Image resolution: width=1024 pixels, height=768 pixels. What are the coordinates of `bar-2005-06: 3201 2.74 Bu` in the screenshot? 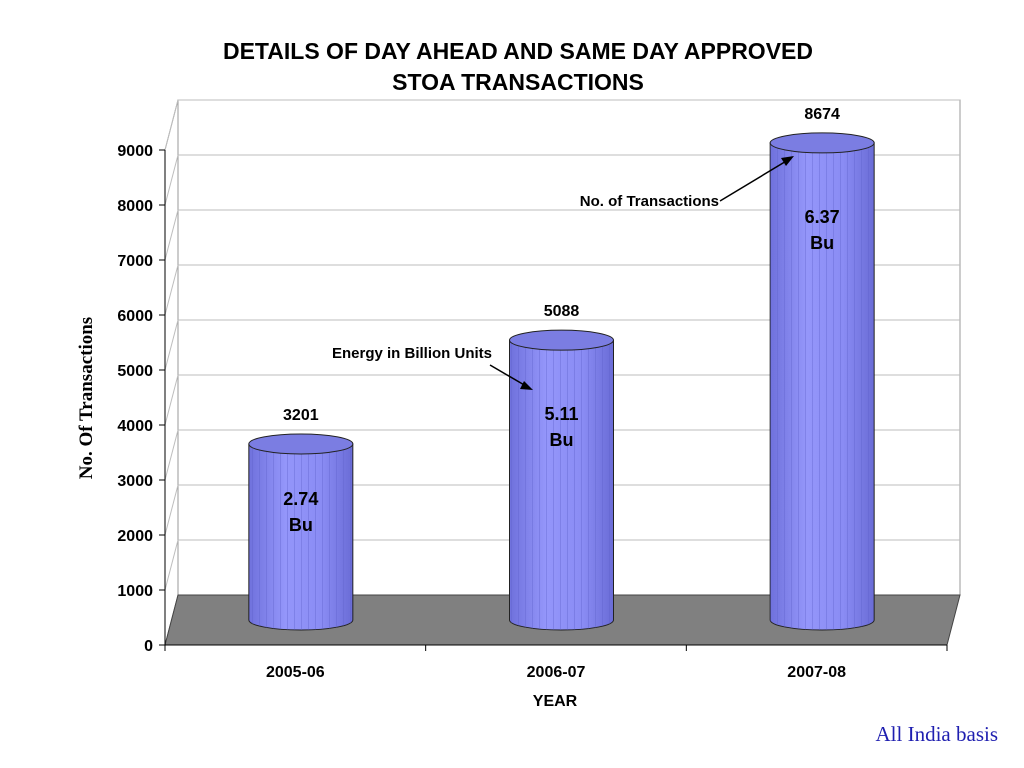 It's located at (301, 519).